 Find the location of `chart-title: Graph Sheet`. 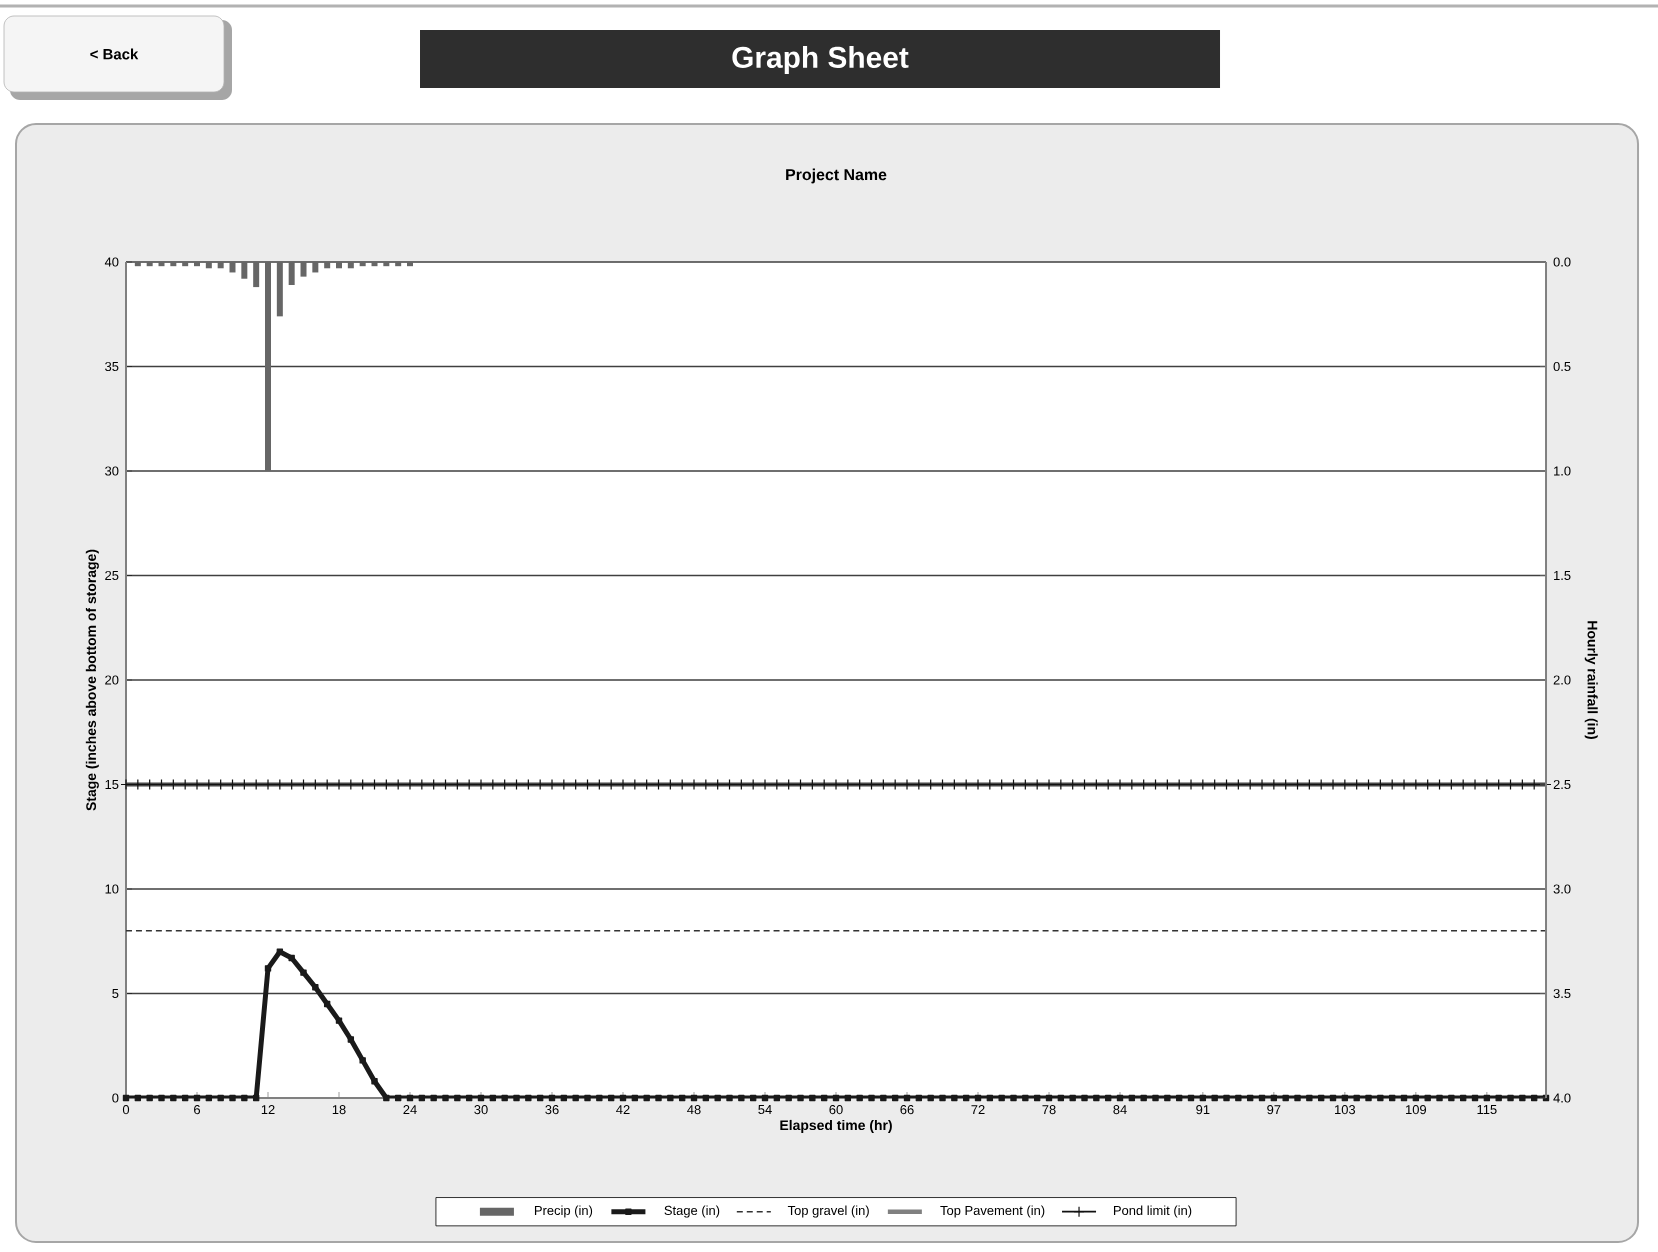

chart-title: Graph Sheet is located at coordinates (820, 60).